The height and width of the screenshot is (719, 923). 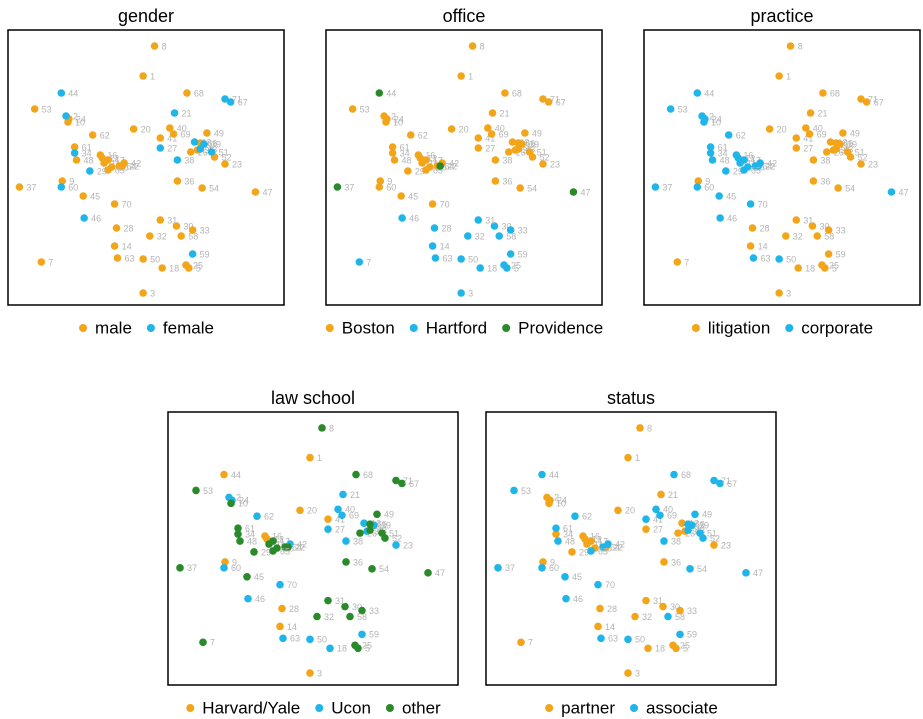 What do you see at coordinates (267, 192) in the screenshot?
I see `node-label: 47` at bounding box center [267, 192].